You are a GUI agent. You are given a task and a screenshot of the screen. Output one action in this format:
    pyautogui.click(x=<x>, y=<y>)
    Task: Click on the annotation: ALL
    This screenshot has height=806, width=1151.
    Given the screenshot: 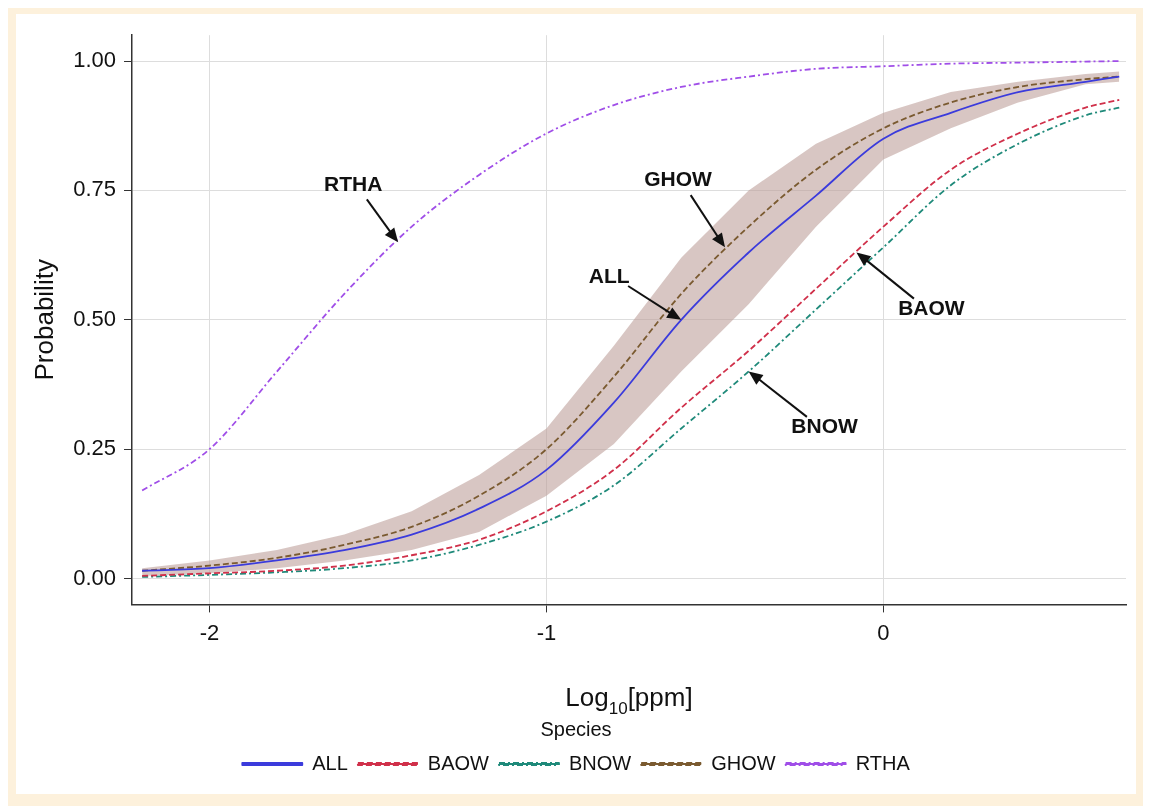 What is the action you would take?
    pyautogui.click(x=609, y=275)
    